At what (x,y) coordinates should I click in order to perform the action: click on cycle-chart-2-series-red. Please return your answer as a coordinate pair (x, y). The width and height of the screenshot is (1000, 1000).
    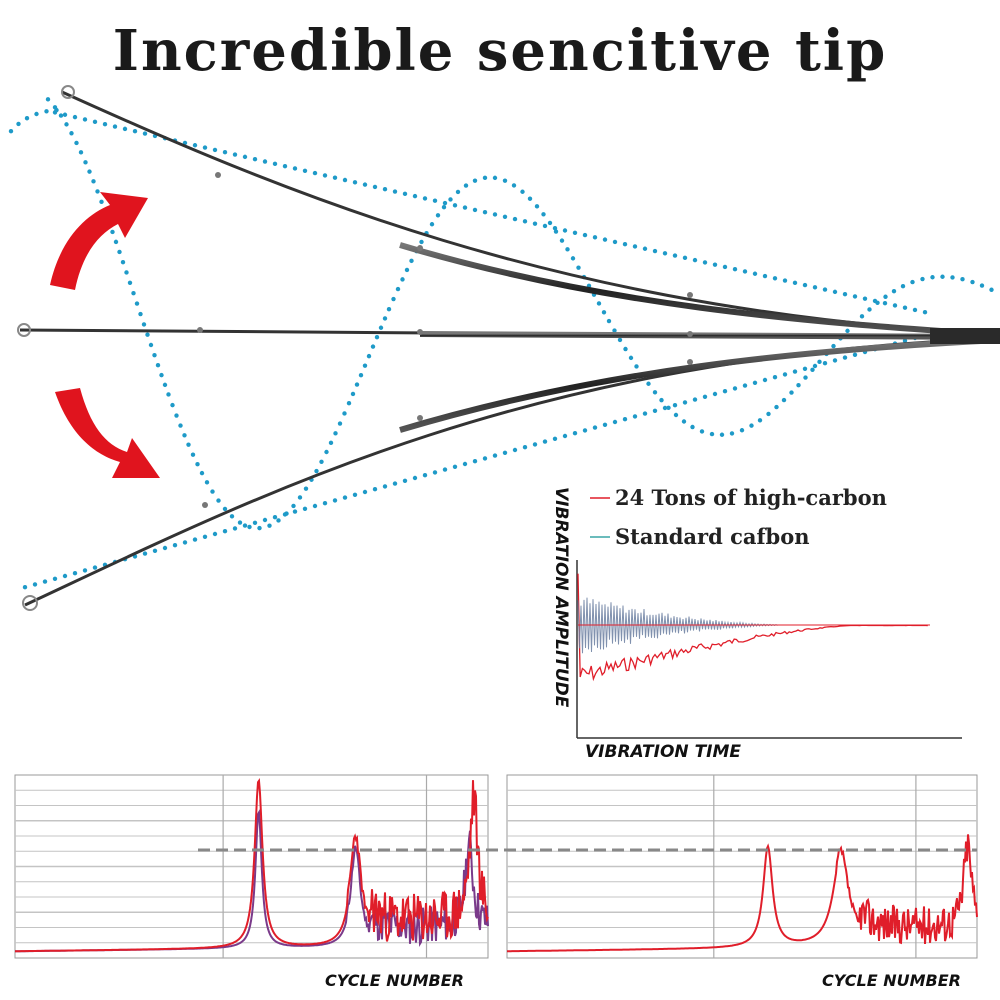
    Looking at the image, I should click on (742, 893).